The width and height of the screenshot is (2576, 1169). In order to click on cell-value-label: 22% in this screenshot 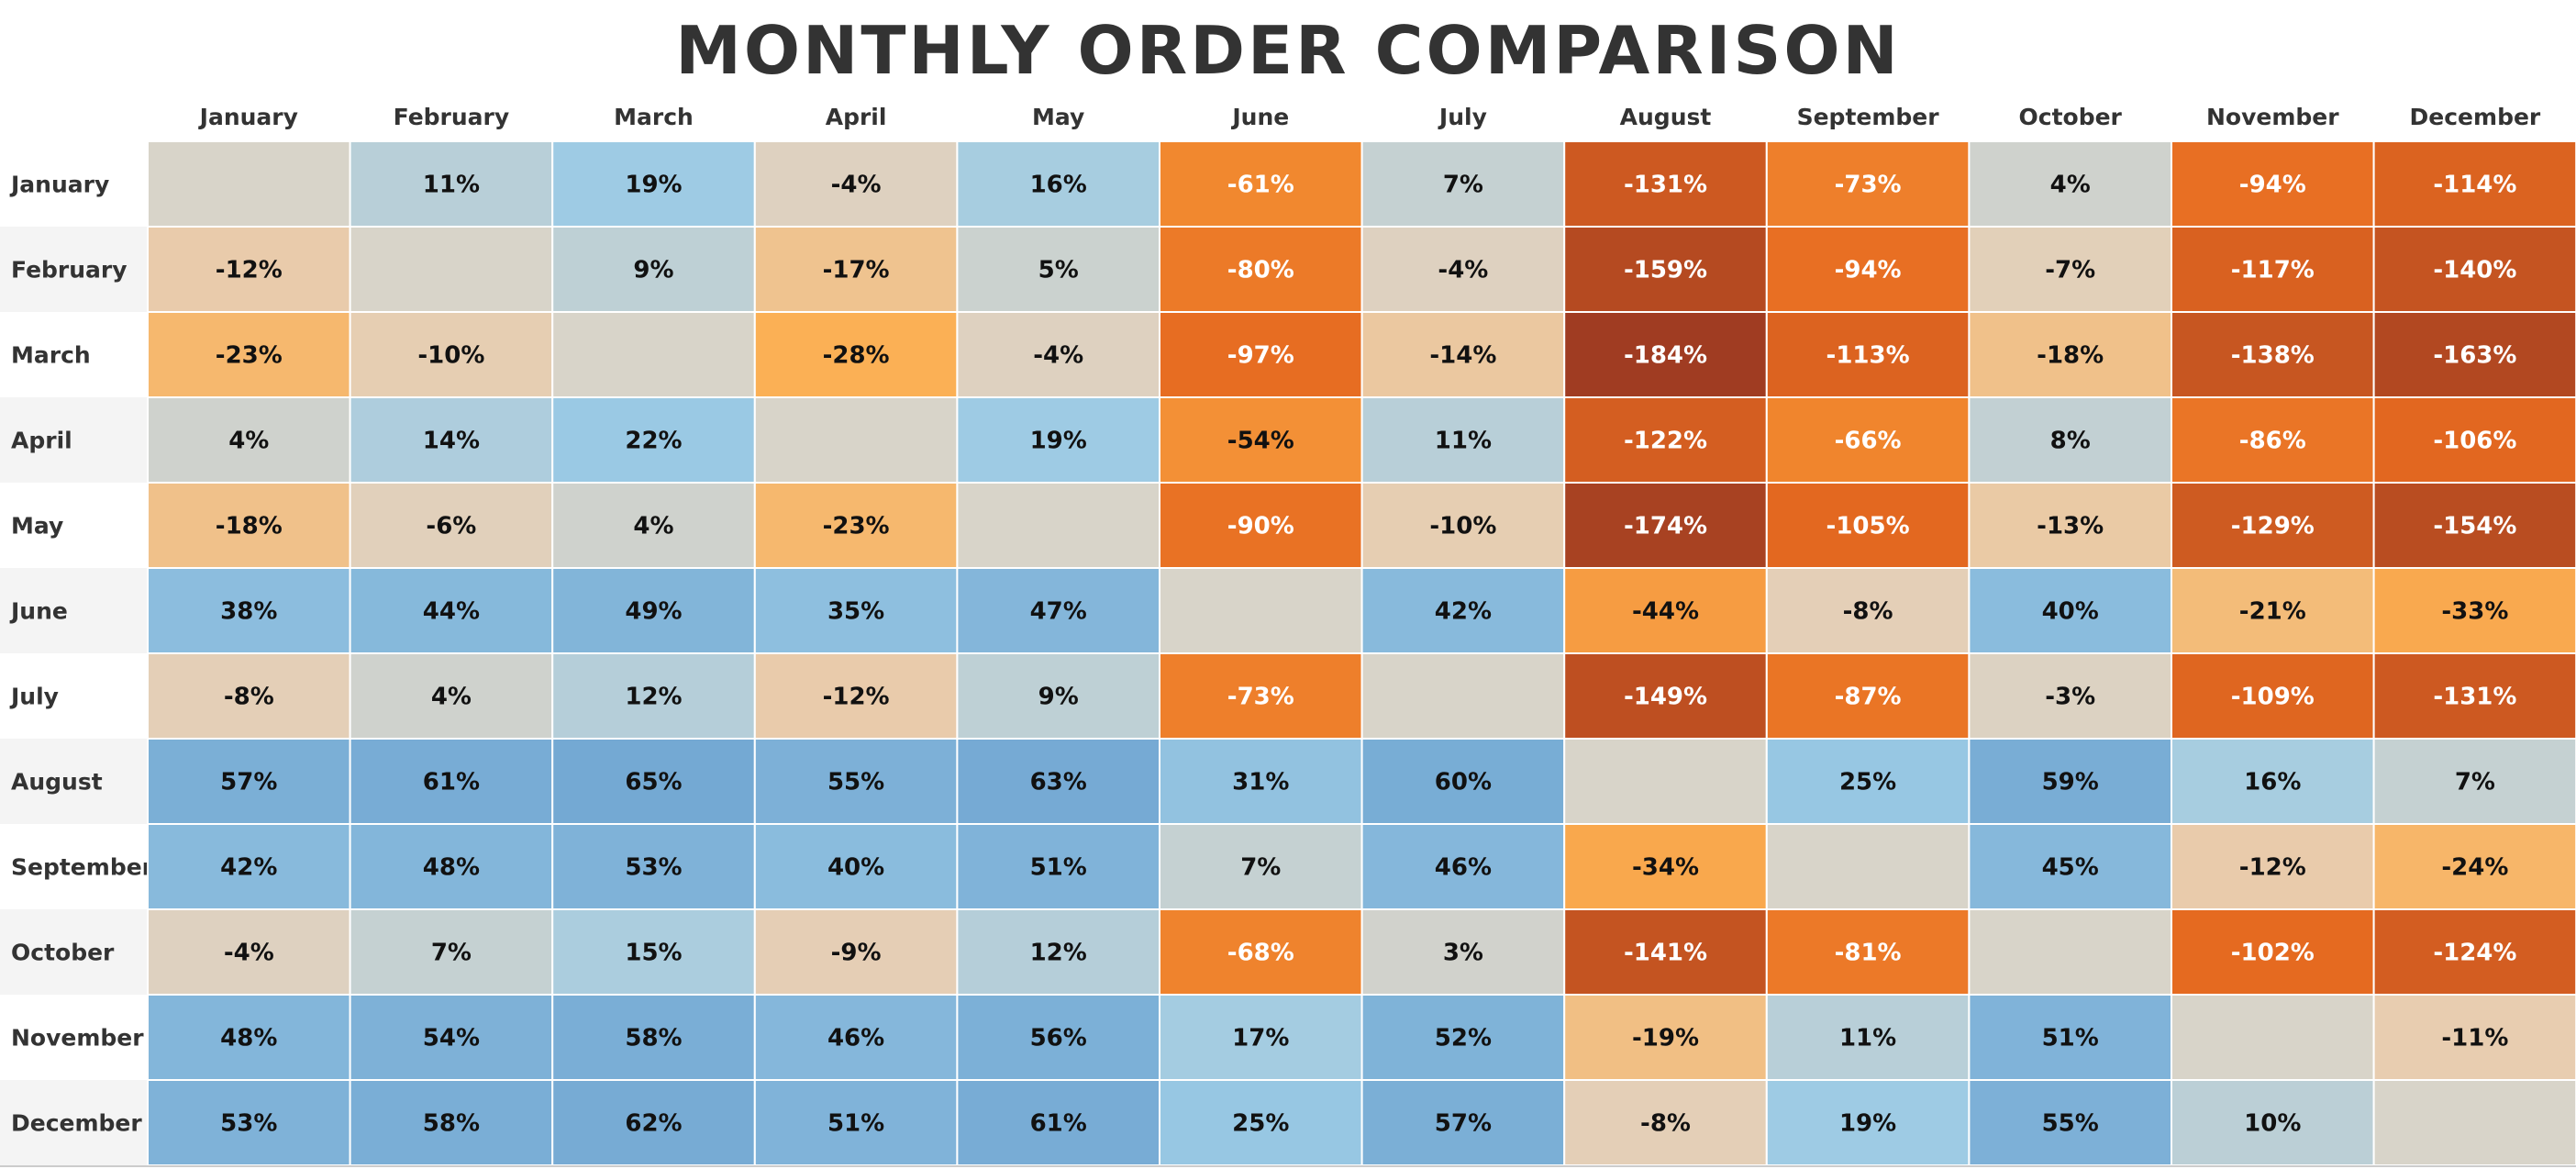, I will do `click(653, 441)`.